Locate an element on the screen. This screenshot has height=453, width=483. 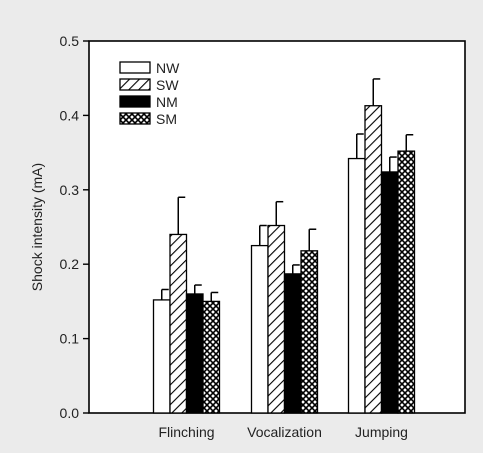
bar-nw-vocalization is located at coordinates (259, 329).